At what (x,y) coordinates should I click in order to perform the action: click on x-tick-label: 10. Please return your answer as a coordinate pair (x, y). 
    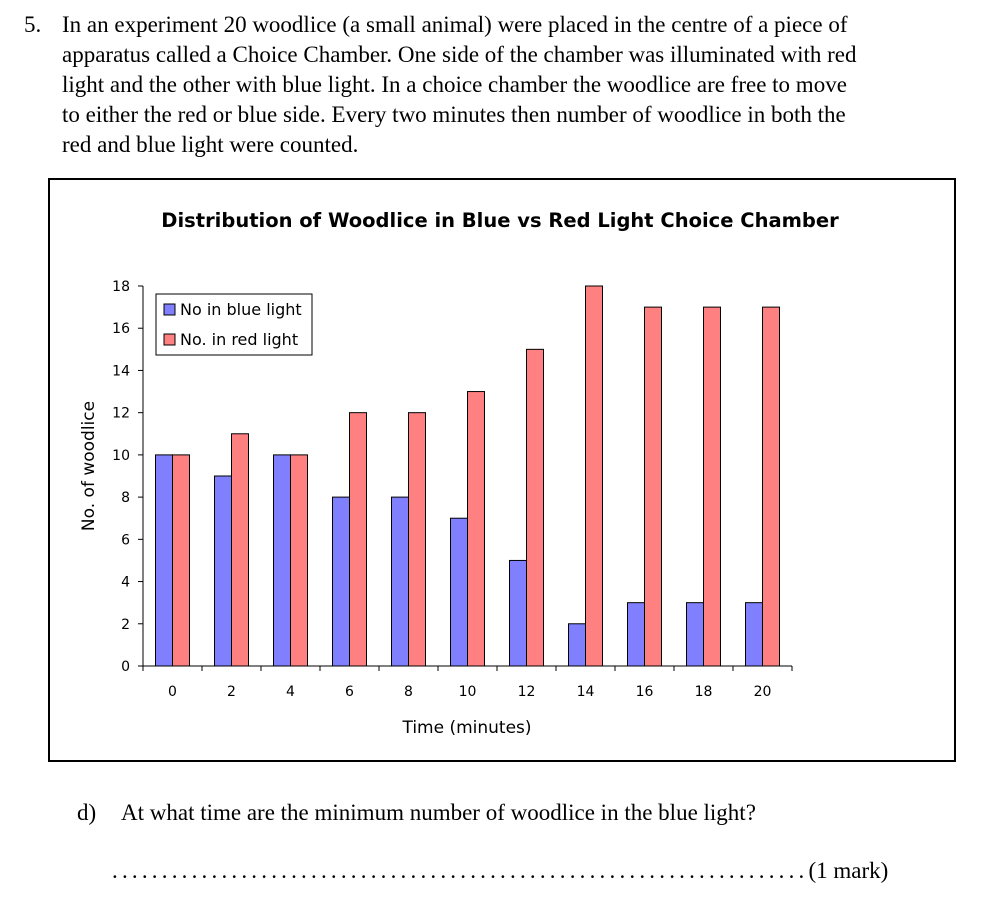
    Looking at the image, I should click on (468, 692).